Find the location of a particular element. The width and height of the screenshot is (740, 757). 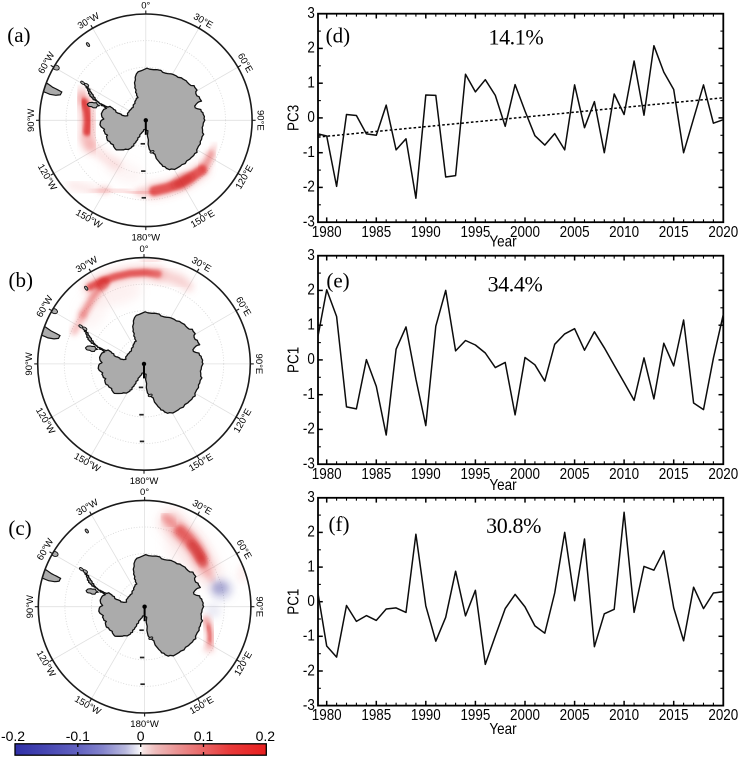

svg-text: -0.2 is located at coordinates (13, 736).